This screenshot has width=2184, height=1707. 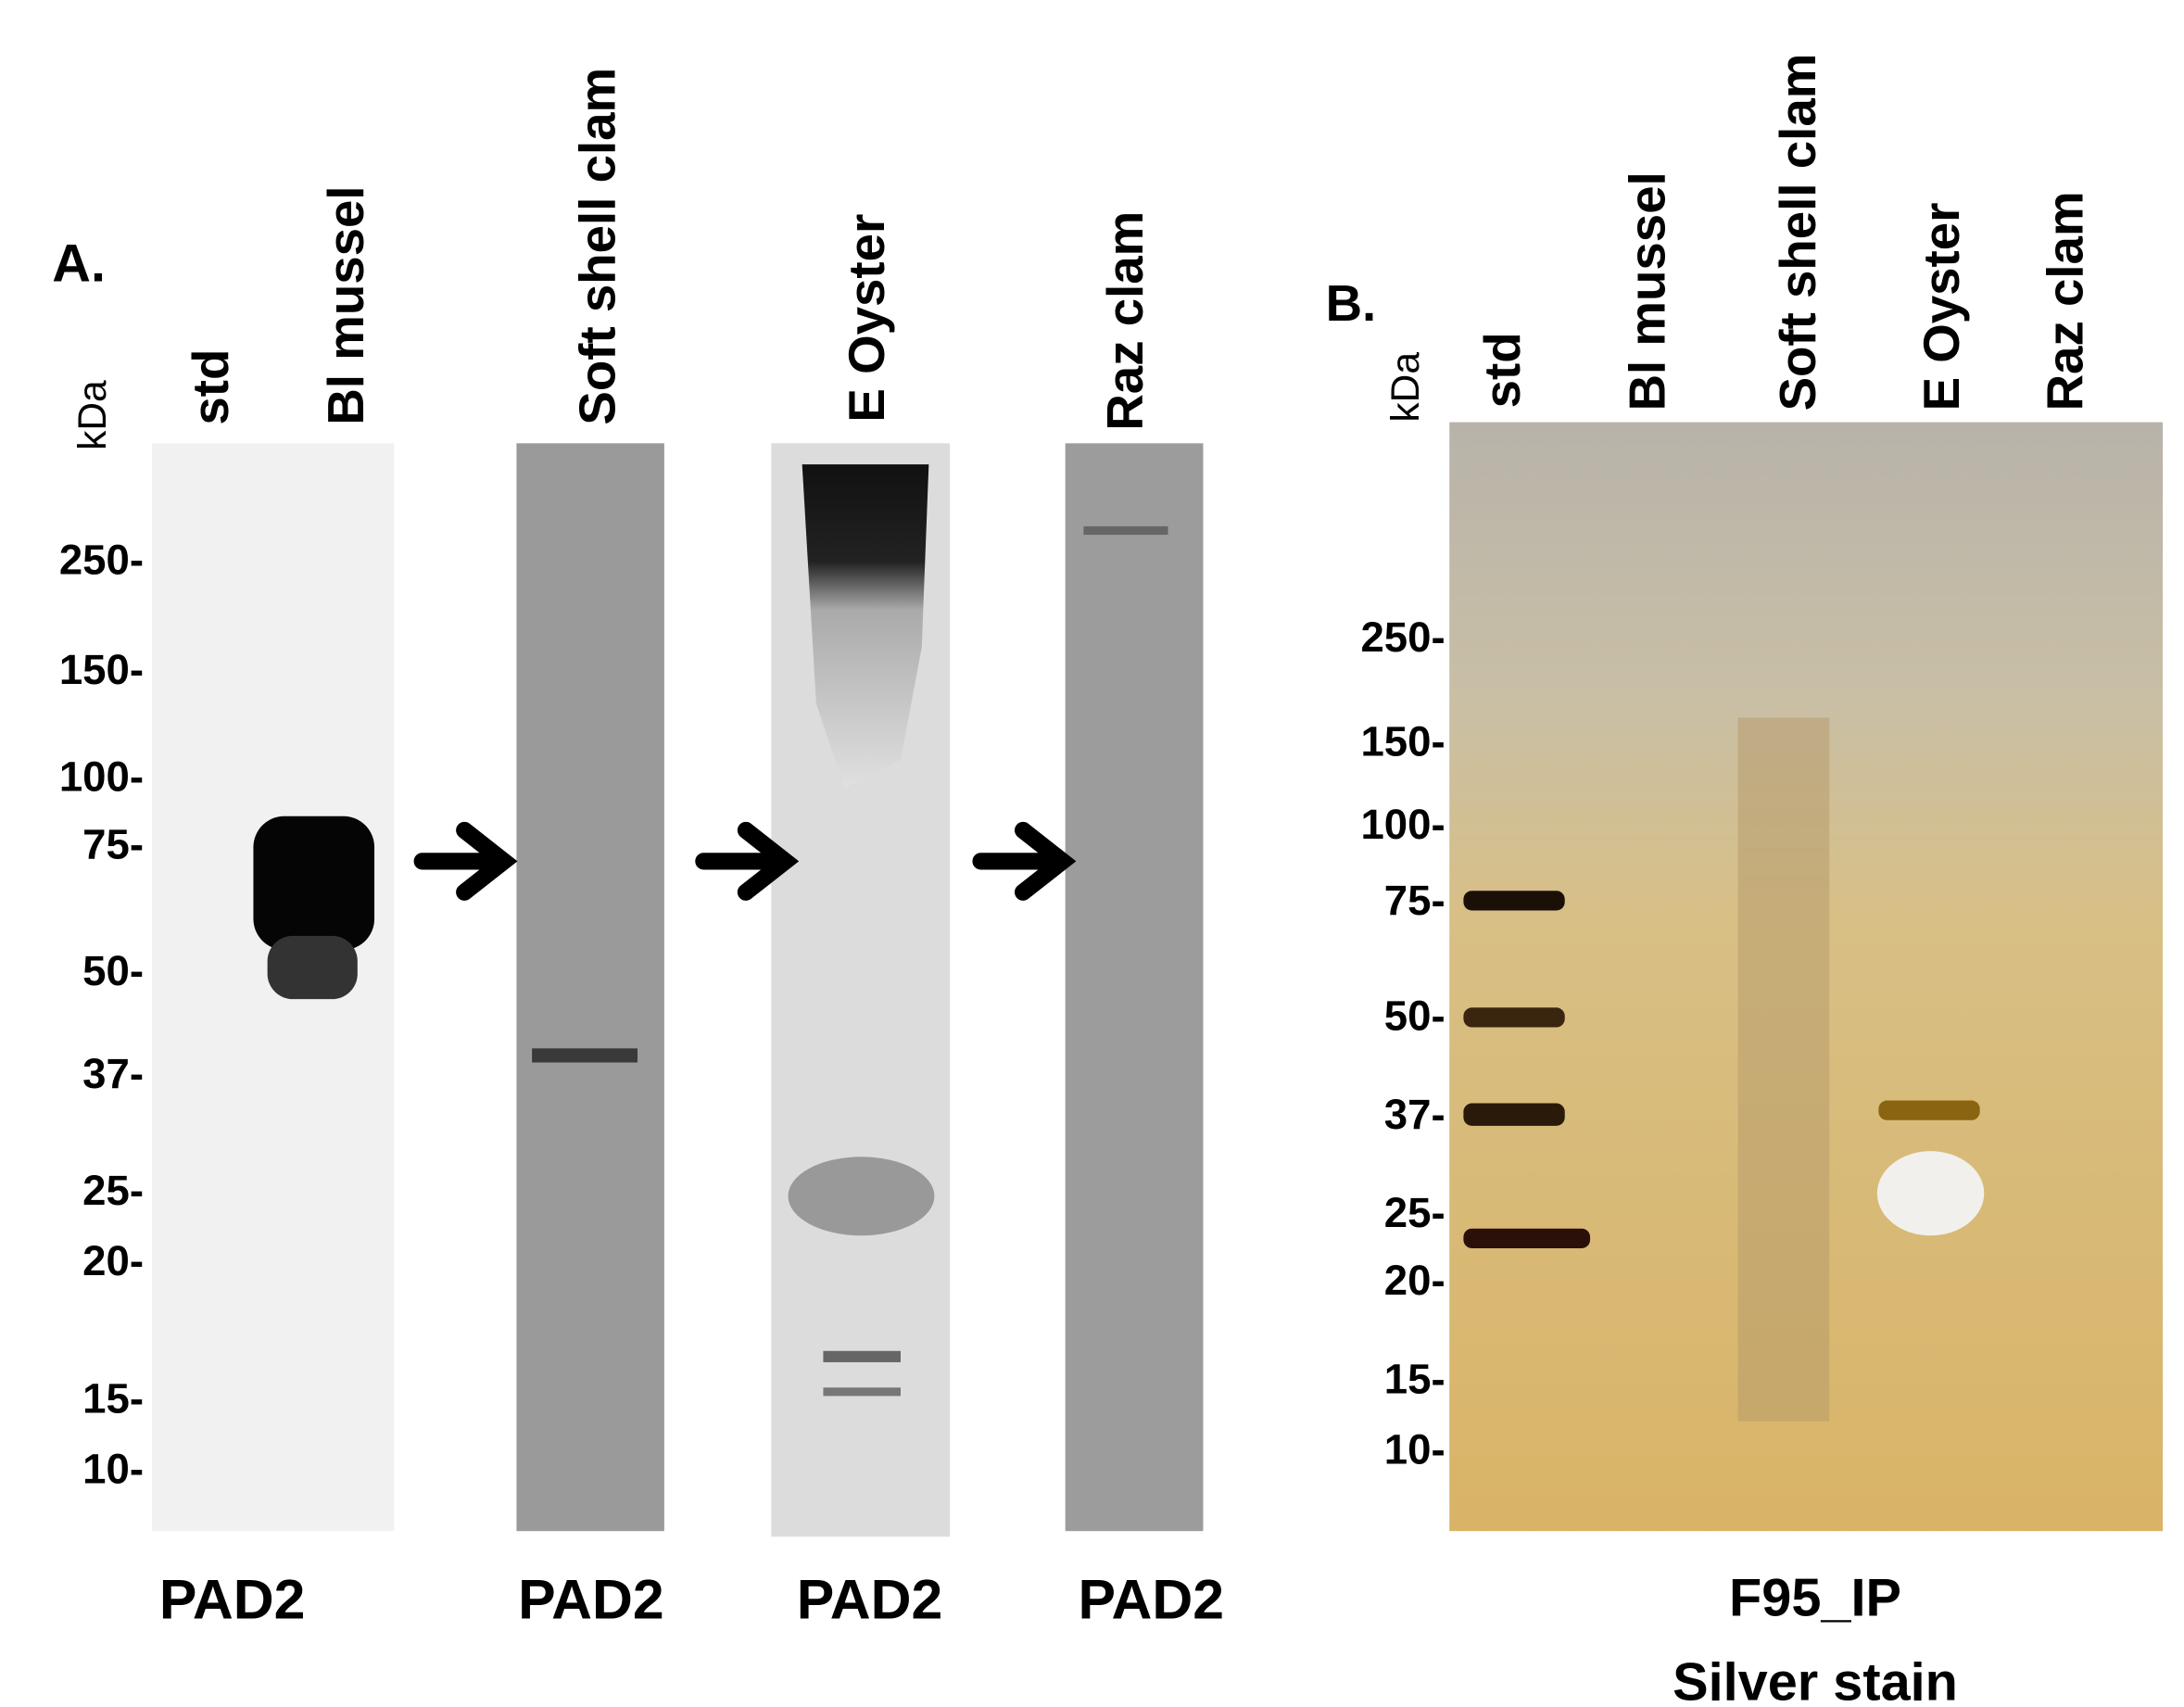 What do you see at coordinates (1815, 1679) in the screenshot?
I see `caption: Silver stain` at bounding box center [1815, 1679].